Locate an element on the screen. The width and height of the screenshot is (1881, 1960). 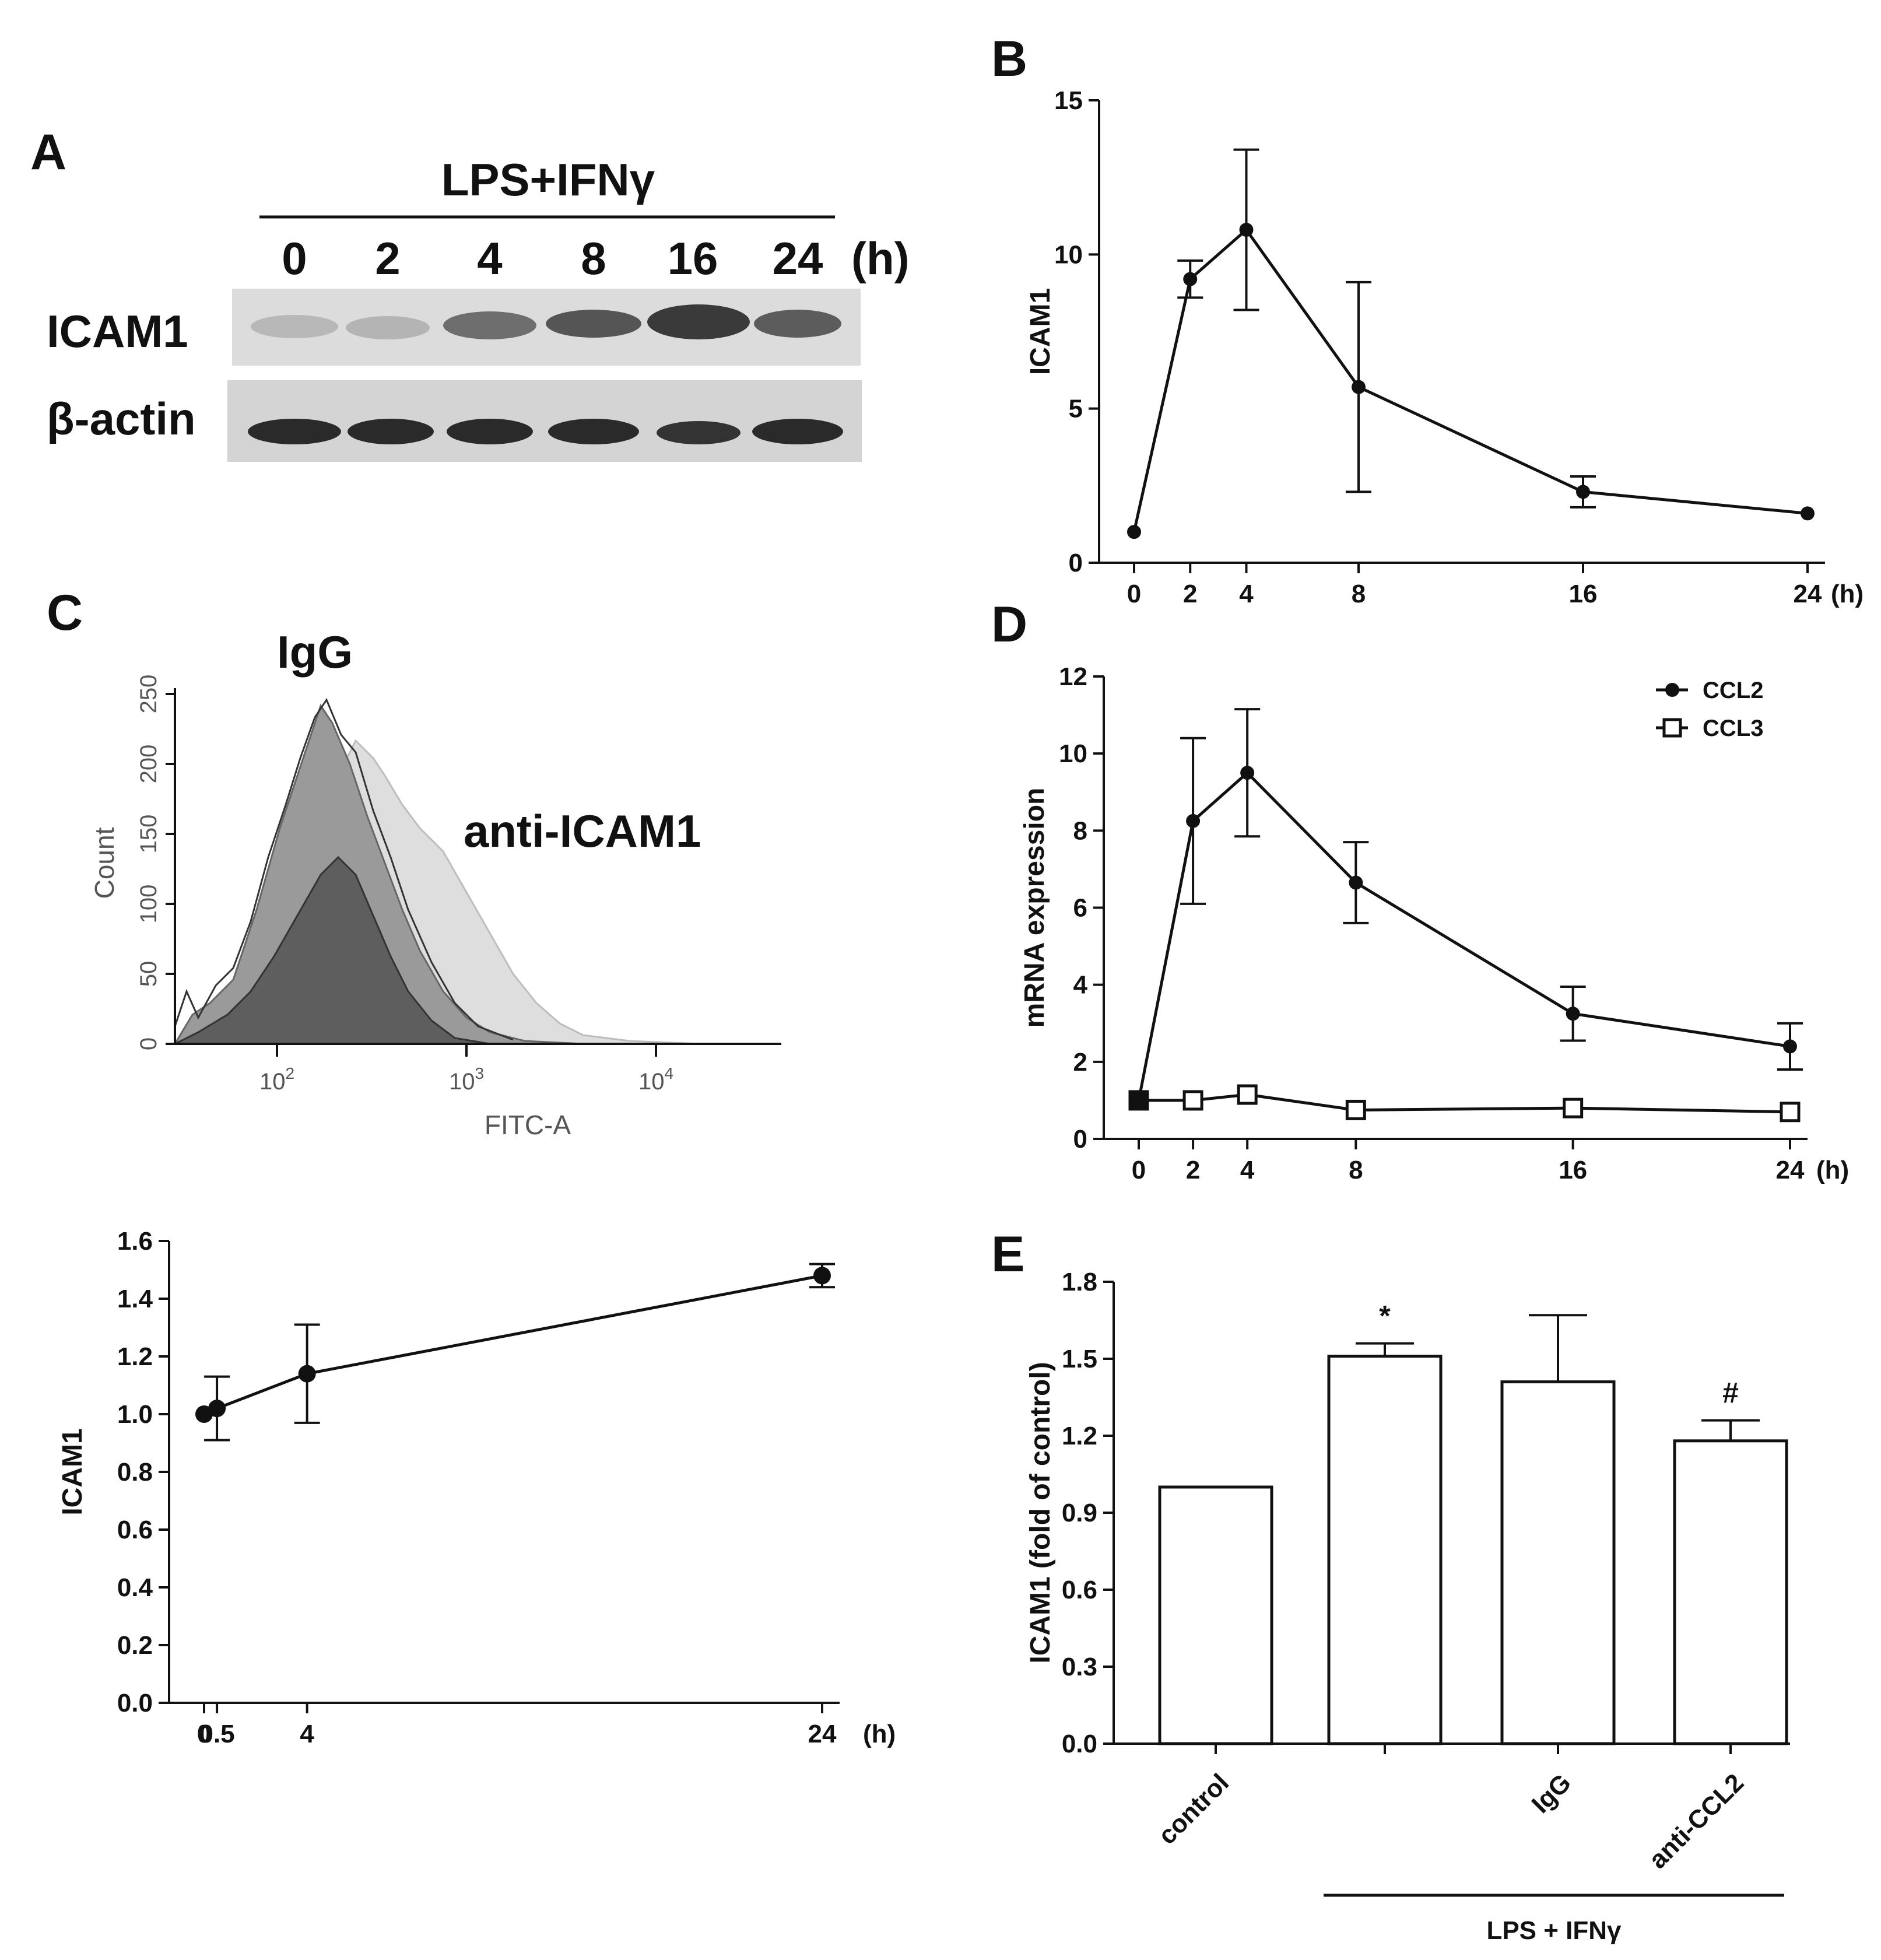
histogram-y-tick-label: 50 is located at coordinates (149, 974).